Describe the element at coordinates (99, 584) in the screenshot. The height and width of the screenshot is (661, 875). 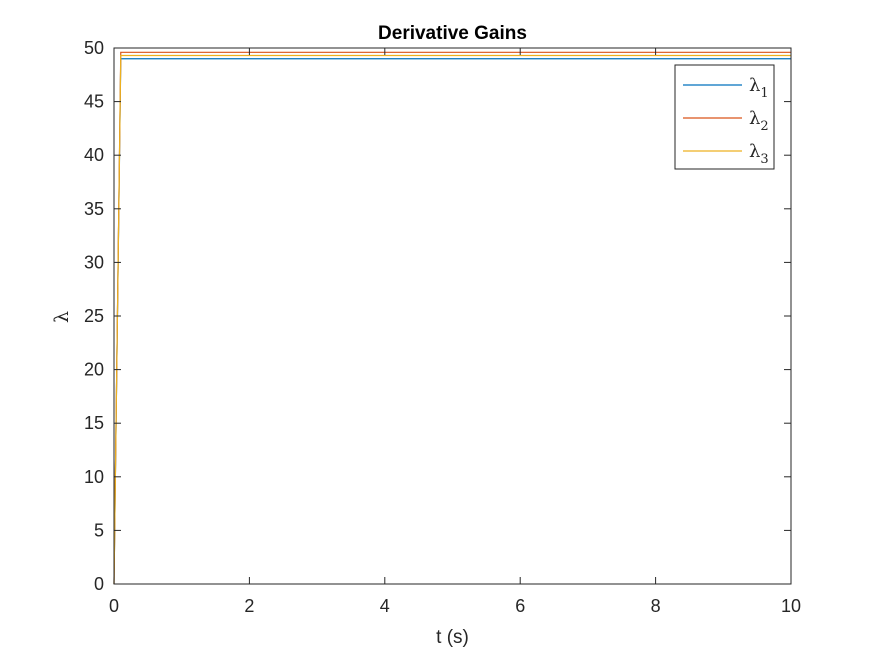
I see `y-tick-label: 0` at that location.